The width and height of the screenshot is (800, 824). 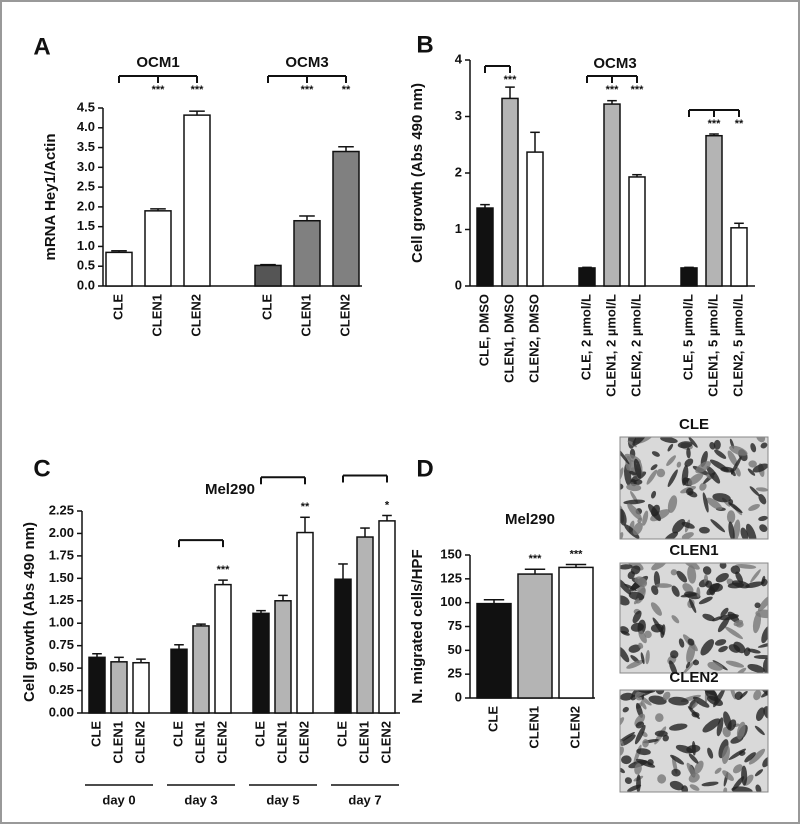 I want to click on group-label: OCM3, so click(x=306, y=62).